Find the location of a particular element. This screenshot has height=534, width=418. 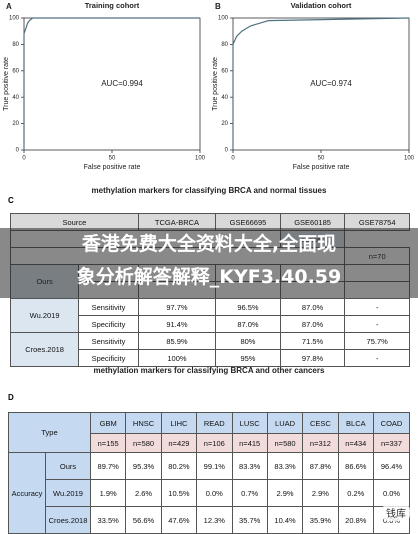

table-cell: Specificity is located at coordinates (108, 358).